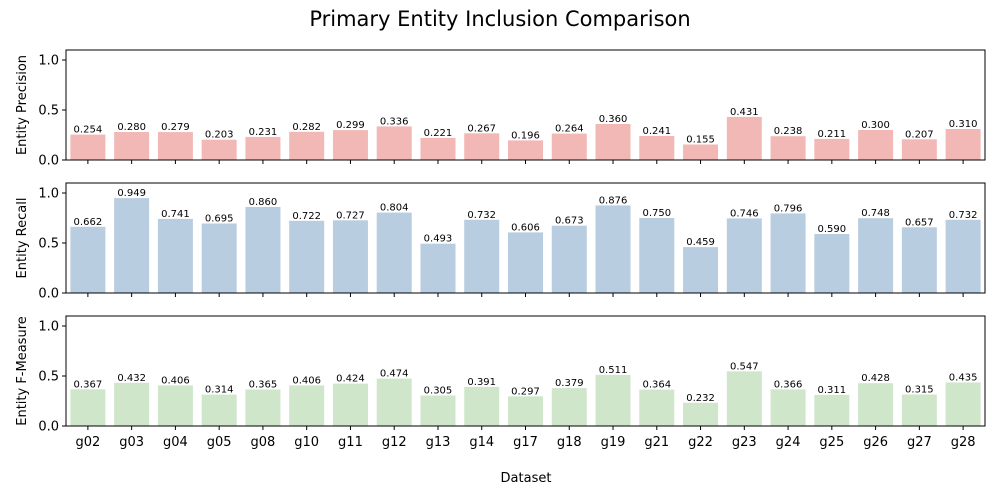  I want to click on x-tick-label-g12: g12, so click(394, 442).